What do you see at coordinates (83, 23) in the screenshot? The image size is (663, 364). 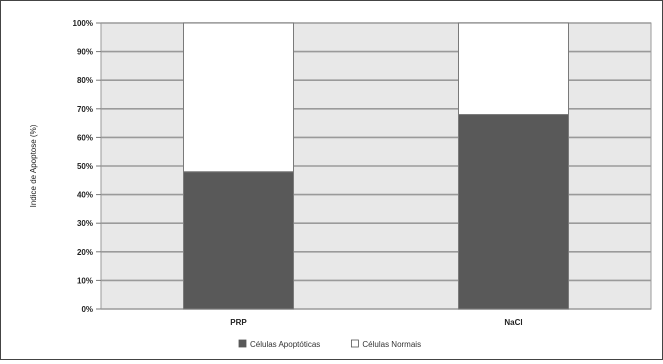 I see `y-tick-label: 100%` at bounding box center [83, 23].